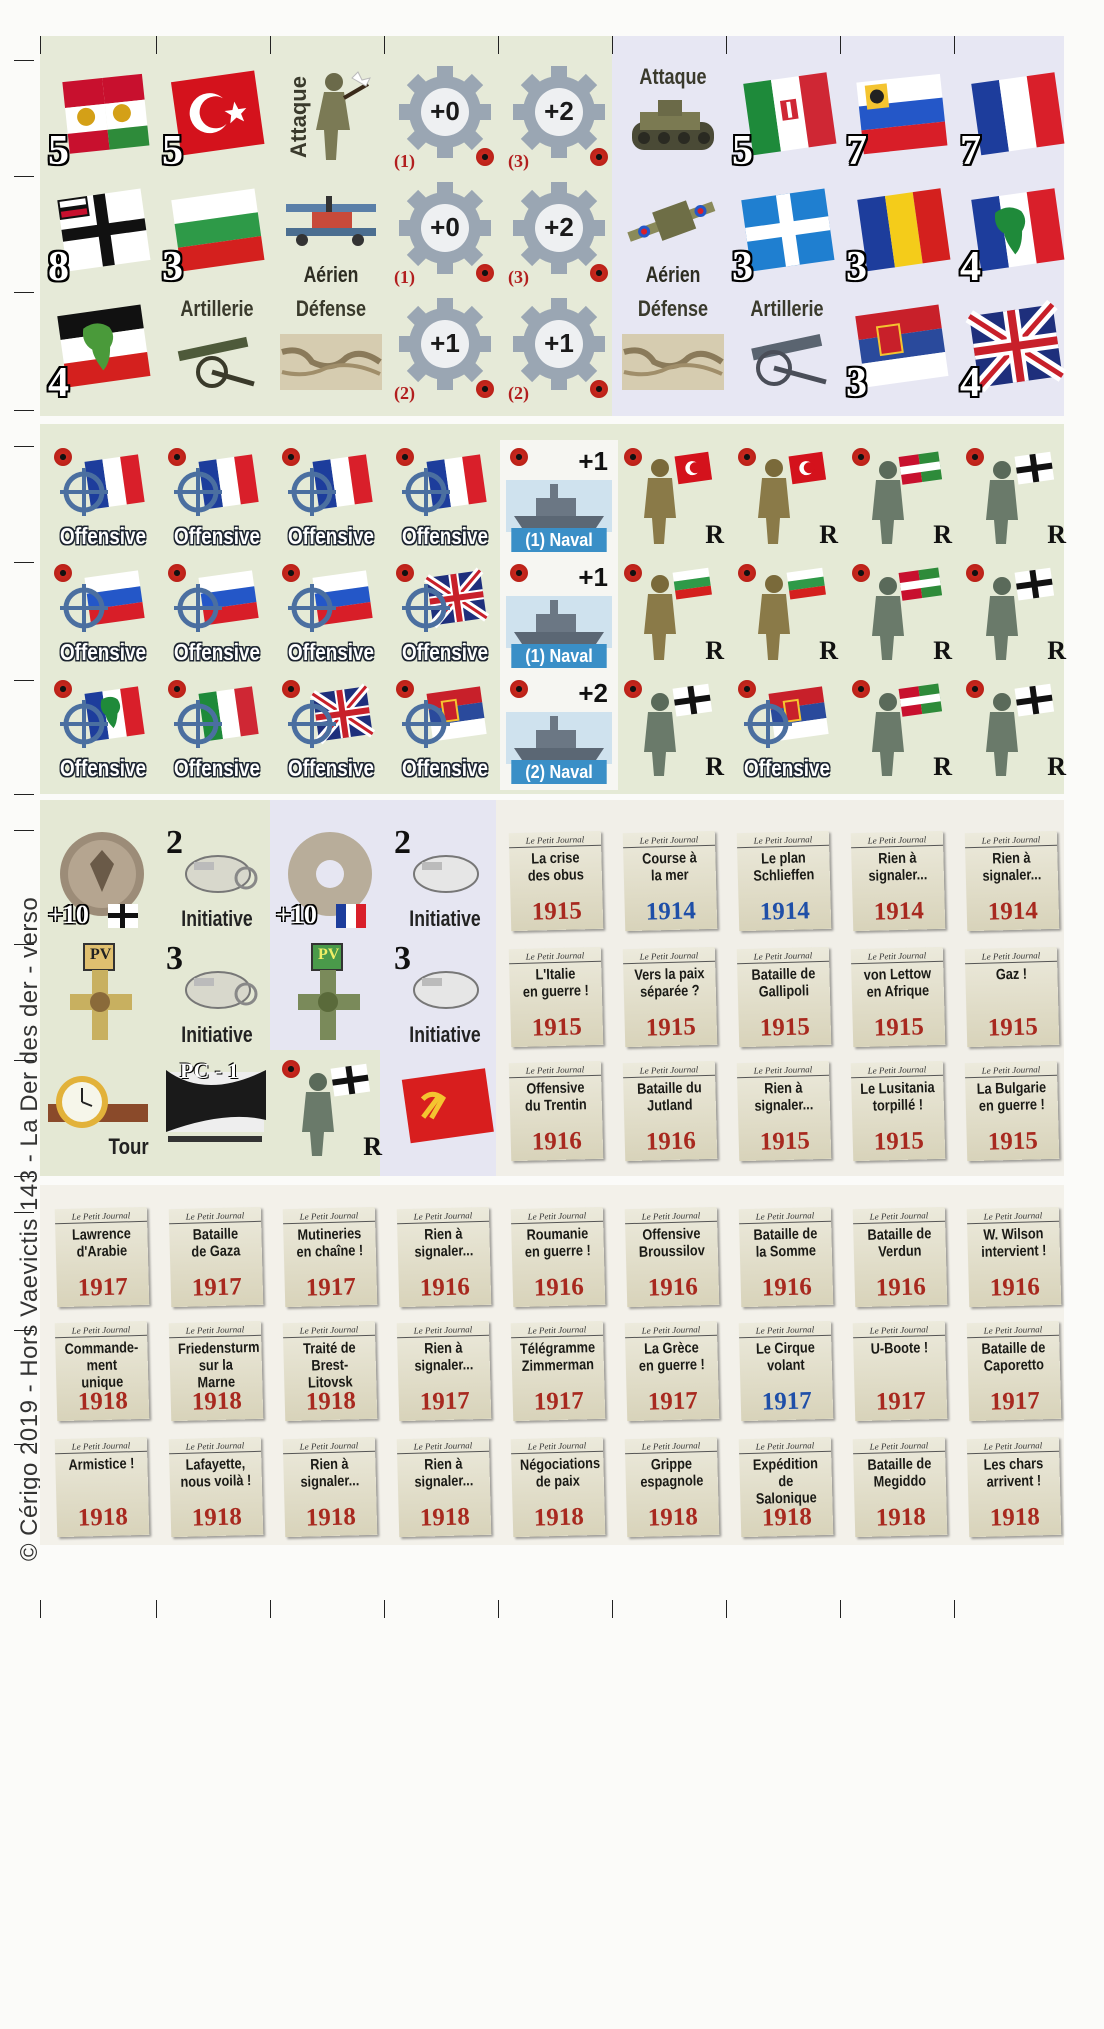 This screenshot has height=2029, width=1104. I want to click on newspaper-event-counter: Le Petit Journal Armistice ! 1918, so click(103, 1487).